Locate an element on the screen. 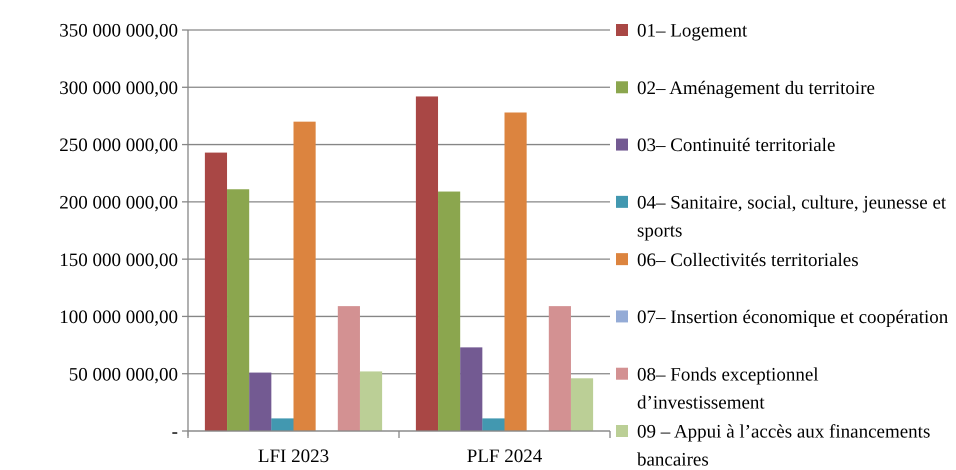  y-tick-label: 350 000 000,00 is located at coordinates (118, 31).